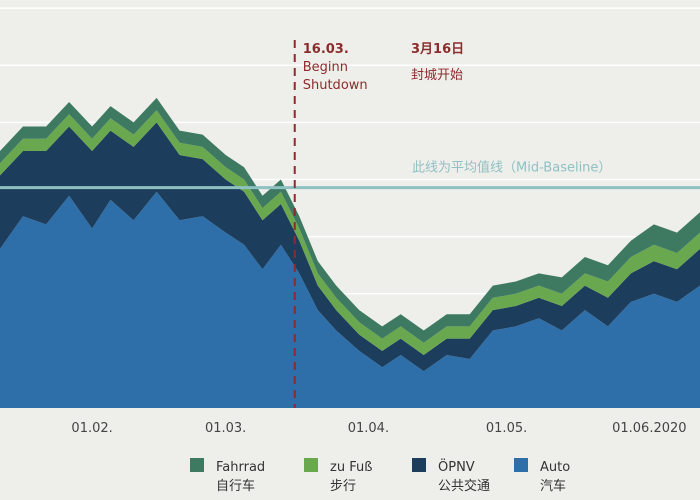  What do you see at coordinates (437, 75) in the screenshot?
I see `shutdown-label-cn: 封城开始` at bounding box center [437, 75].